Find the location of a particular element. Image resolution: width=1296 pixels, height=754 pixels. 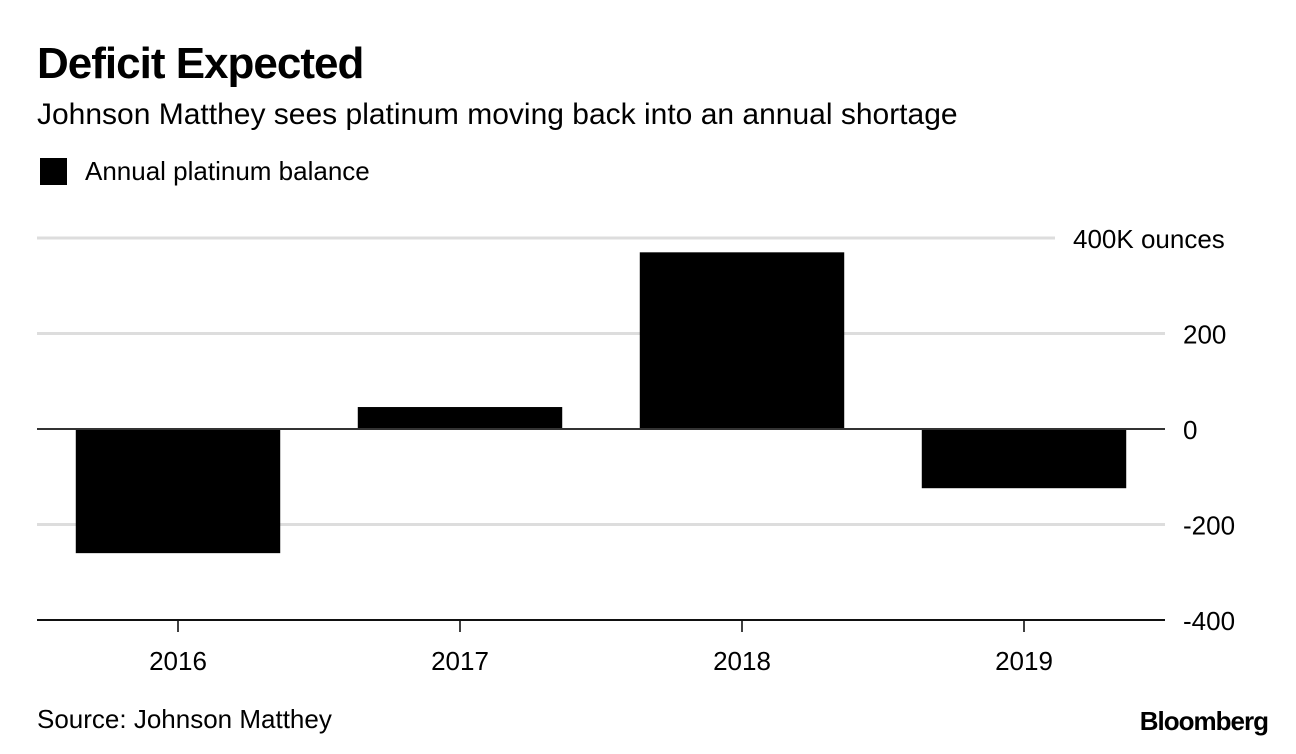

x-tick-label: 2016 is located at coordinates (178, 661).